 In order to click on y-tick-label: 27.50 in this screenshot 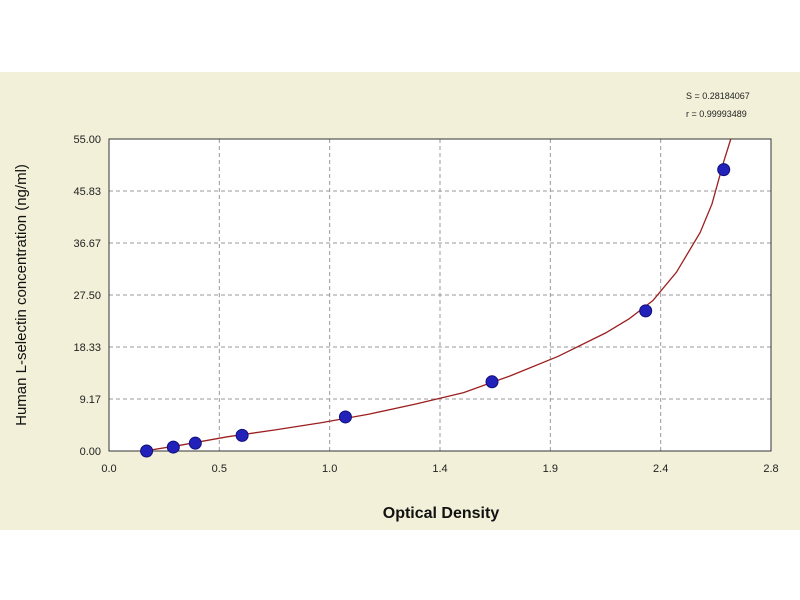, I will do `click(87, 296)`.